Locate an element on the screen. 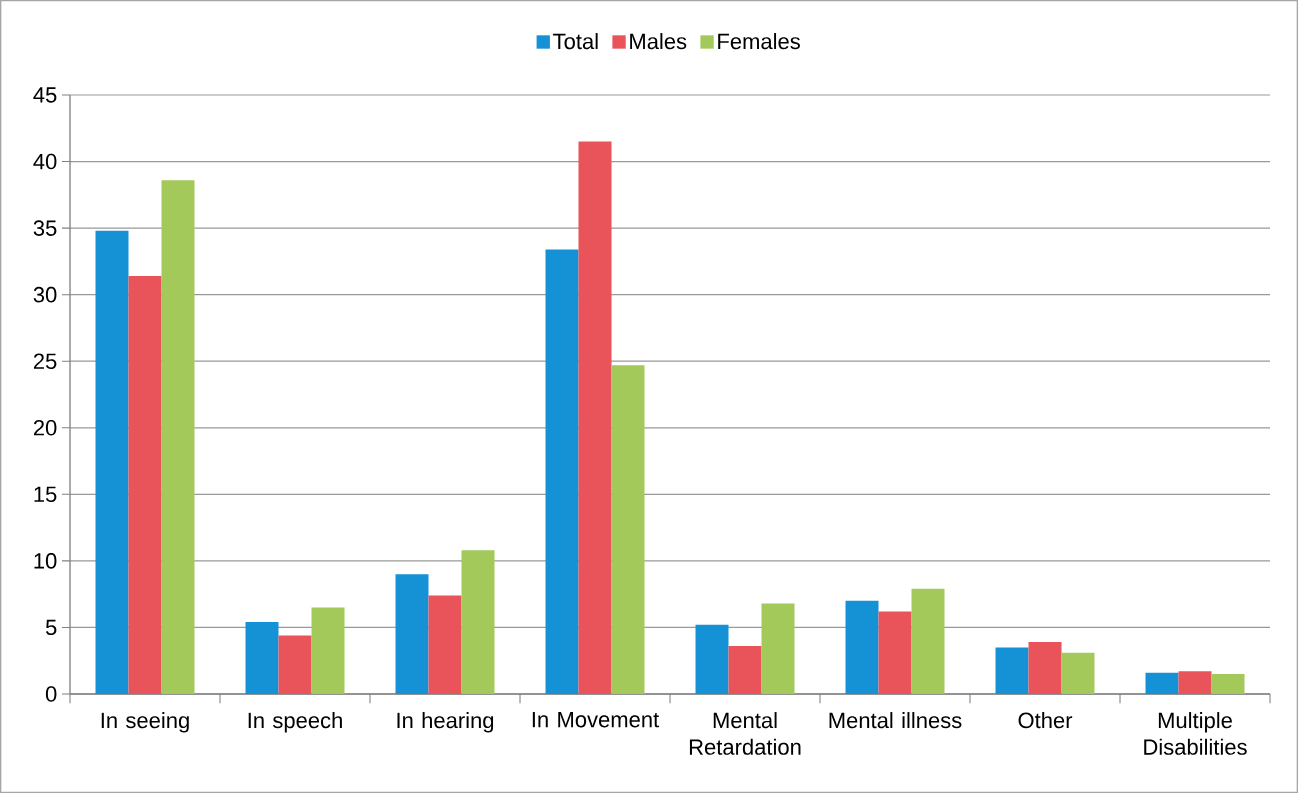 The height and width of the screenshot is (793, 1298). legend-label: Total is located at coordinates (575, 41).